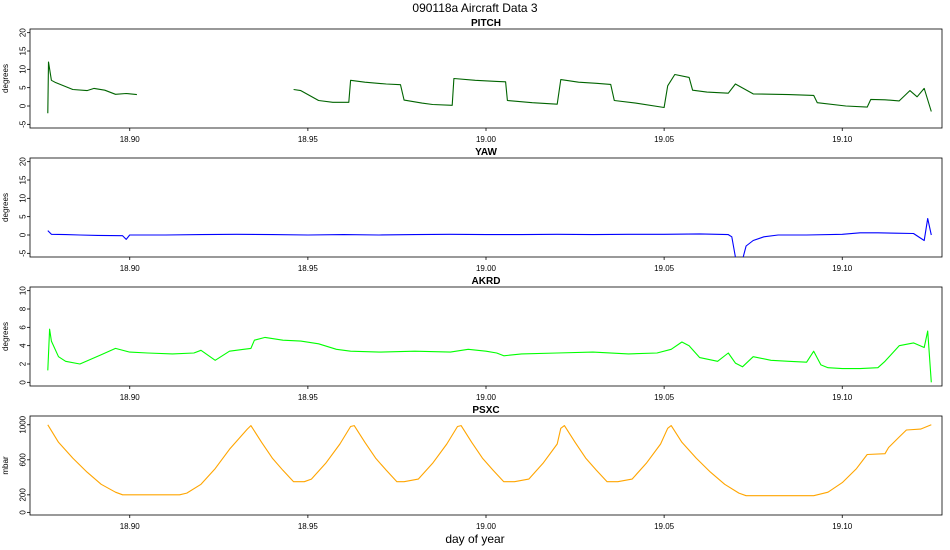 The height and width of the screenshot is (550, 950). I want to click on panel-title: AKRD, so click(486, 281).